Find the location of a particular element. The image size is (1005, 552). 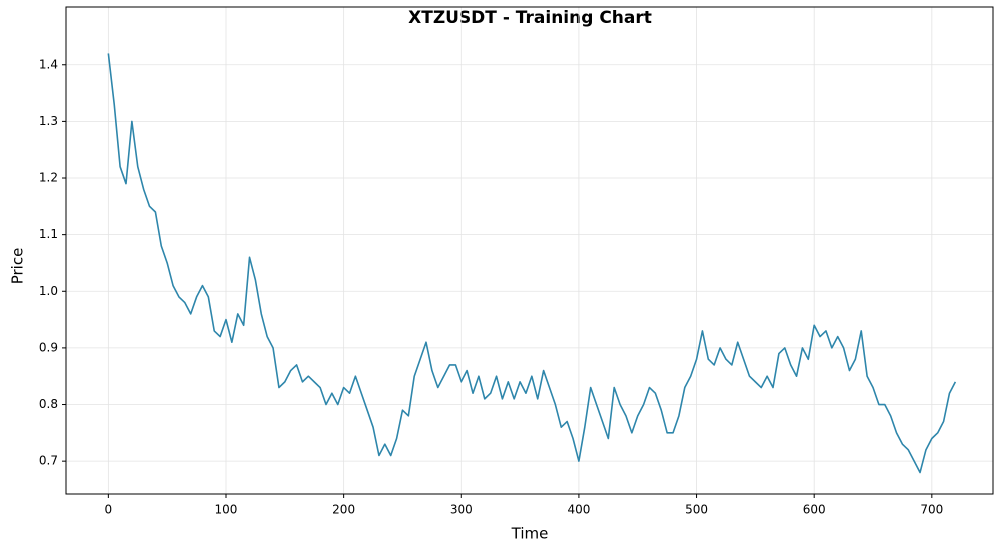

y-tick-label: 1.1 is located at coordinates (48, 234).